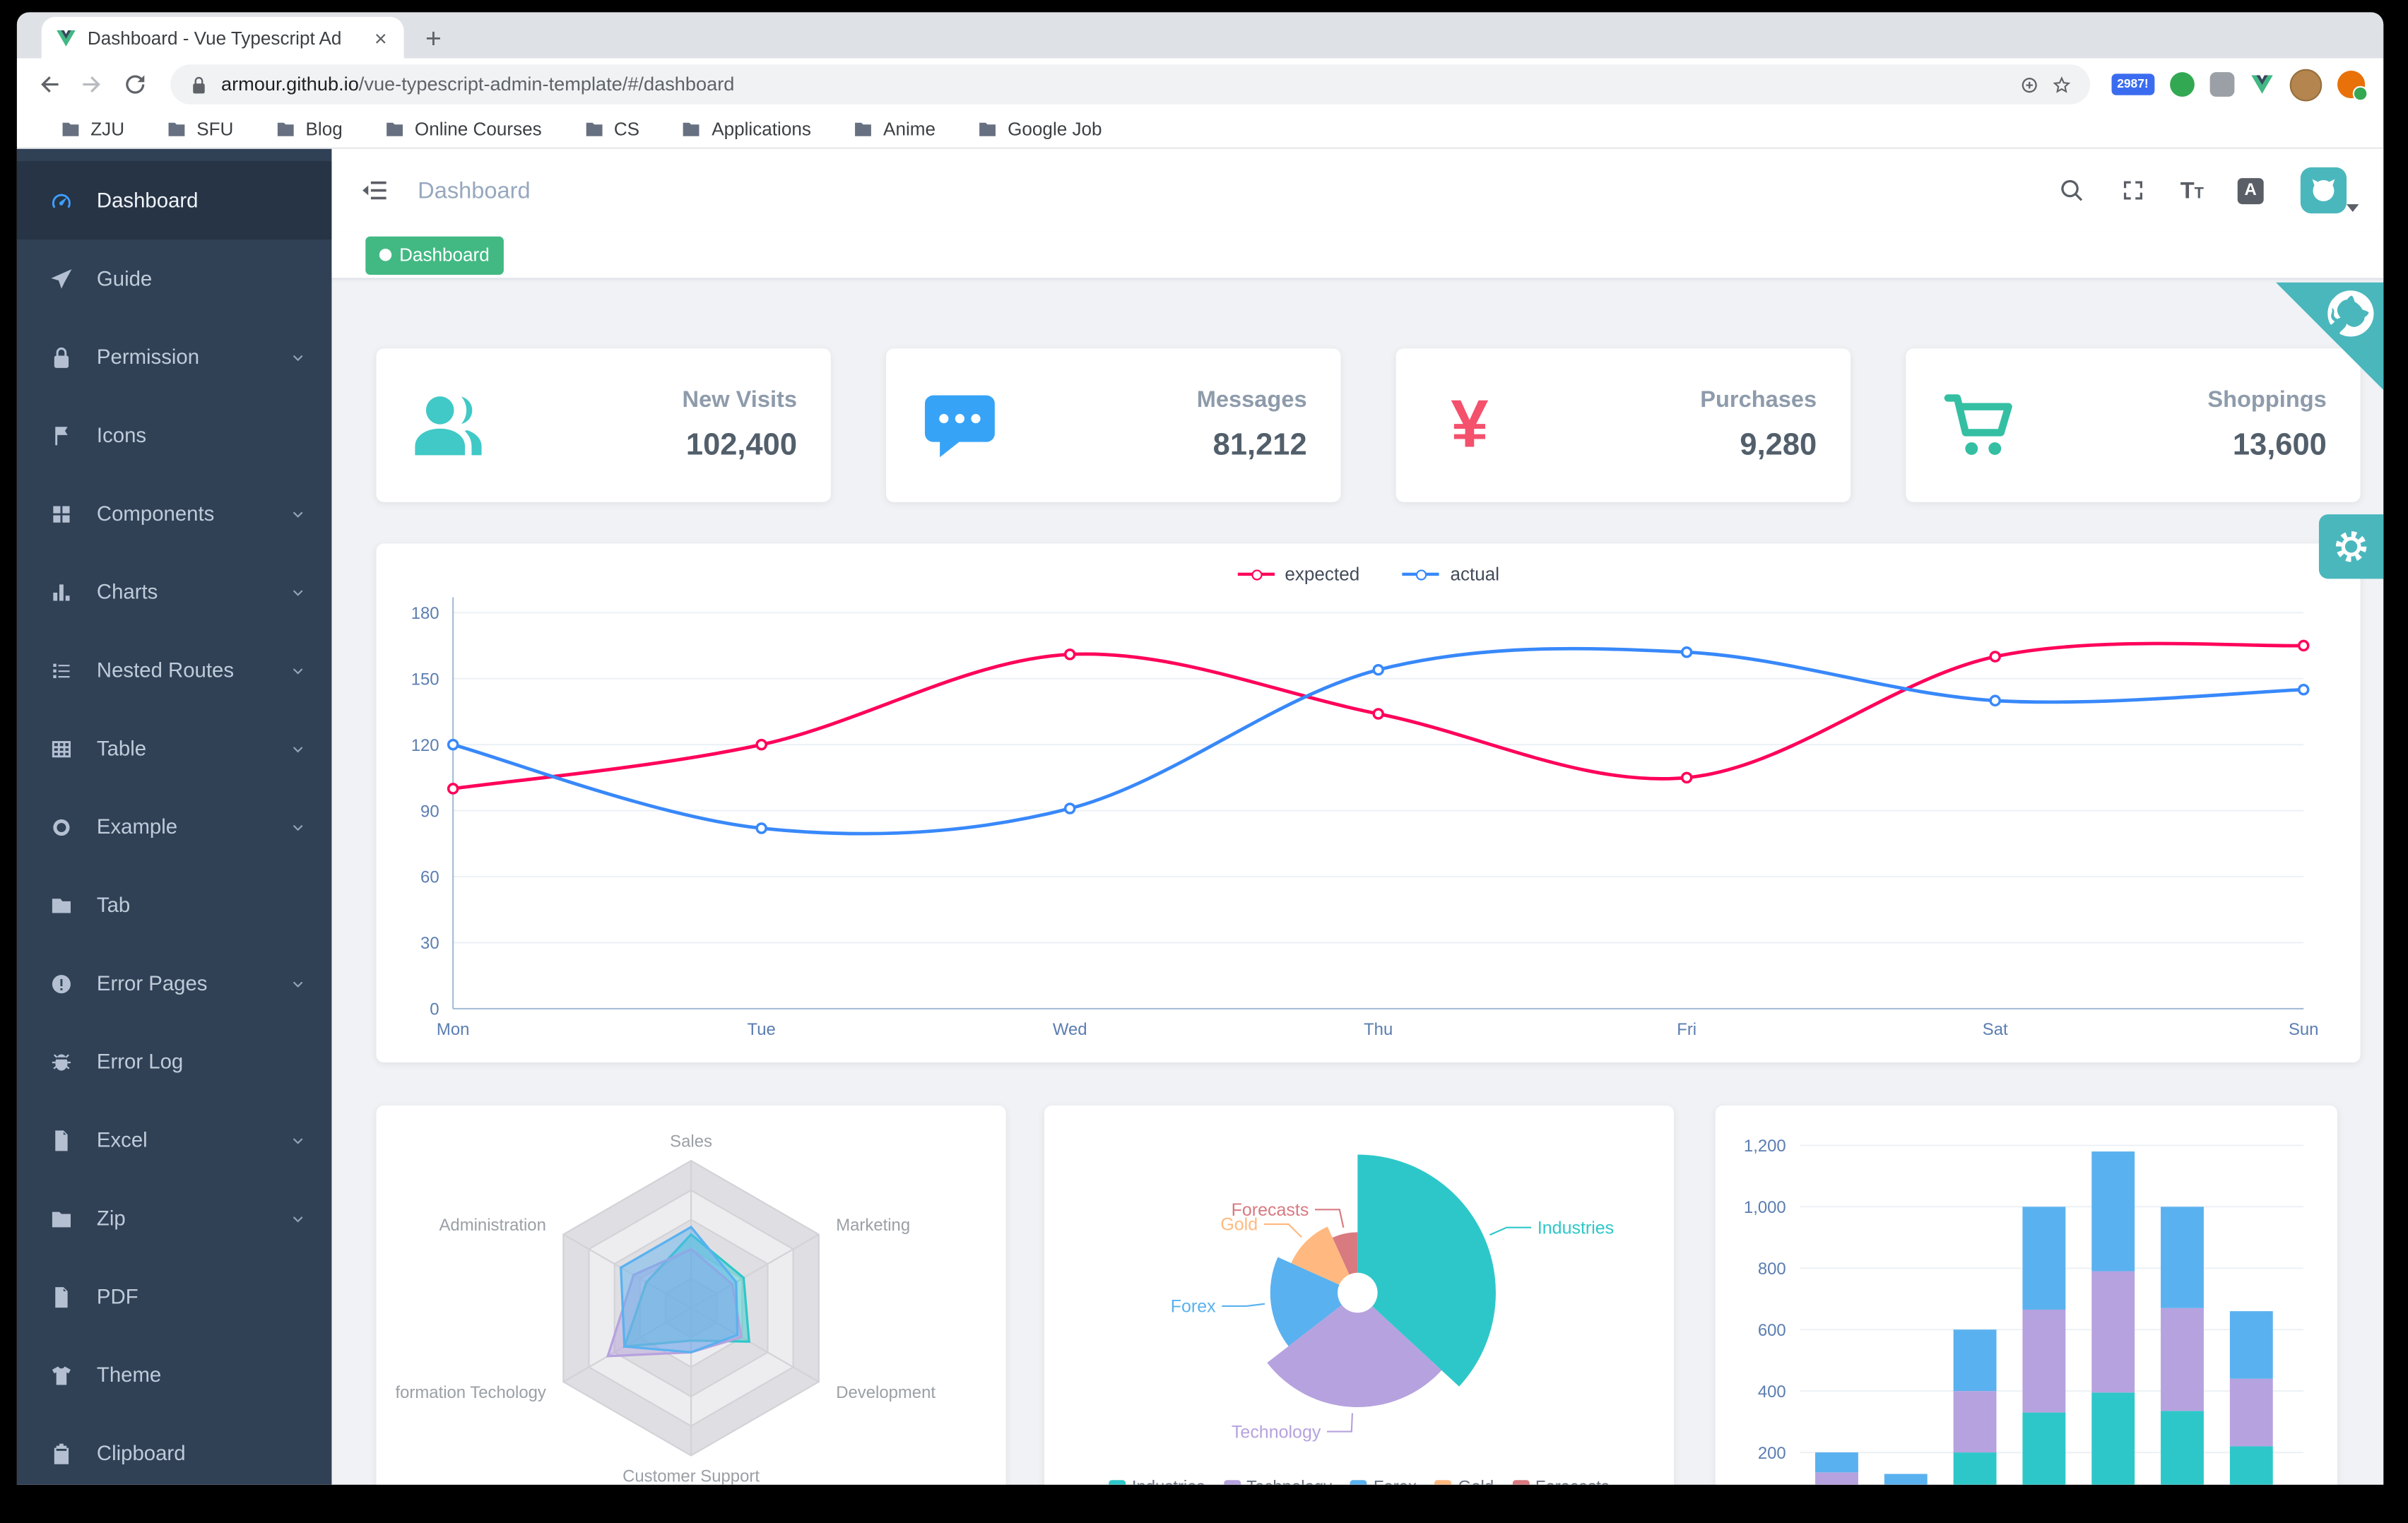  I want to click on stat-title: New Visits, so click(740, 399).